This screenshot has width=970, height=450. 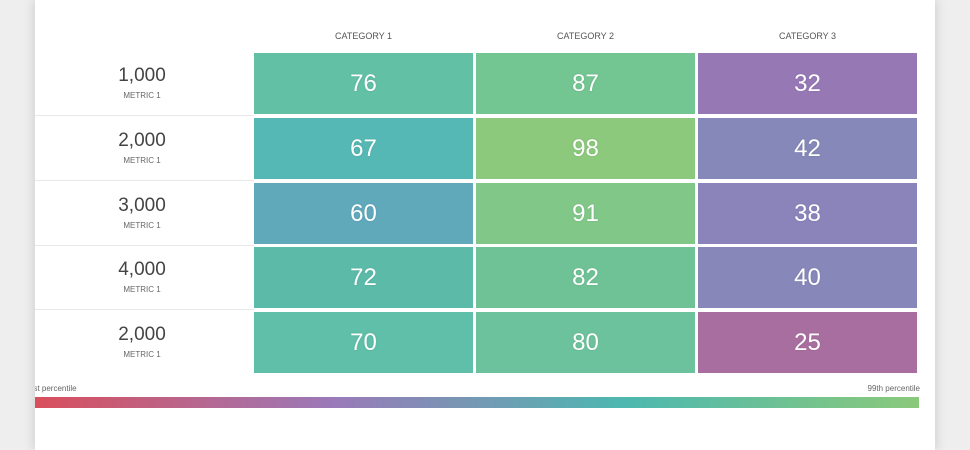 What do you see at coordinates (363, 148) in the screenshot?
I see `heatmap-cell: 67` at bounding box center [363, 148].